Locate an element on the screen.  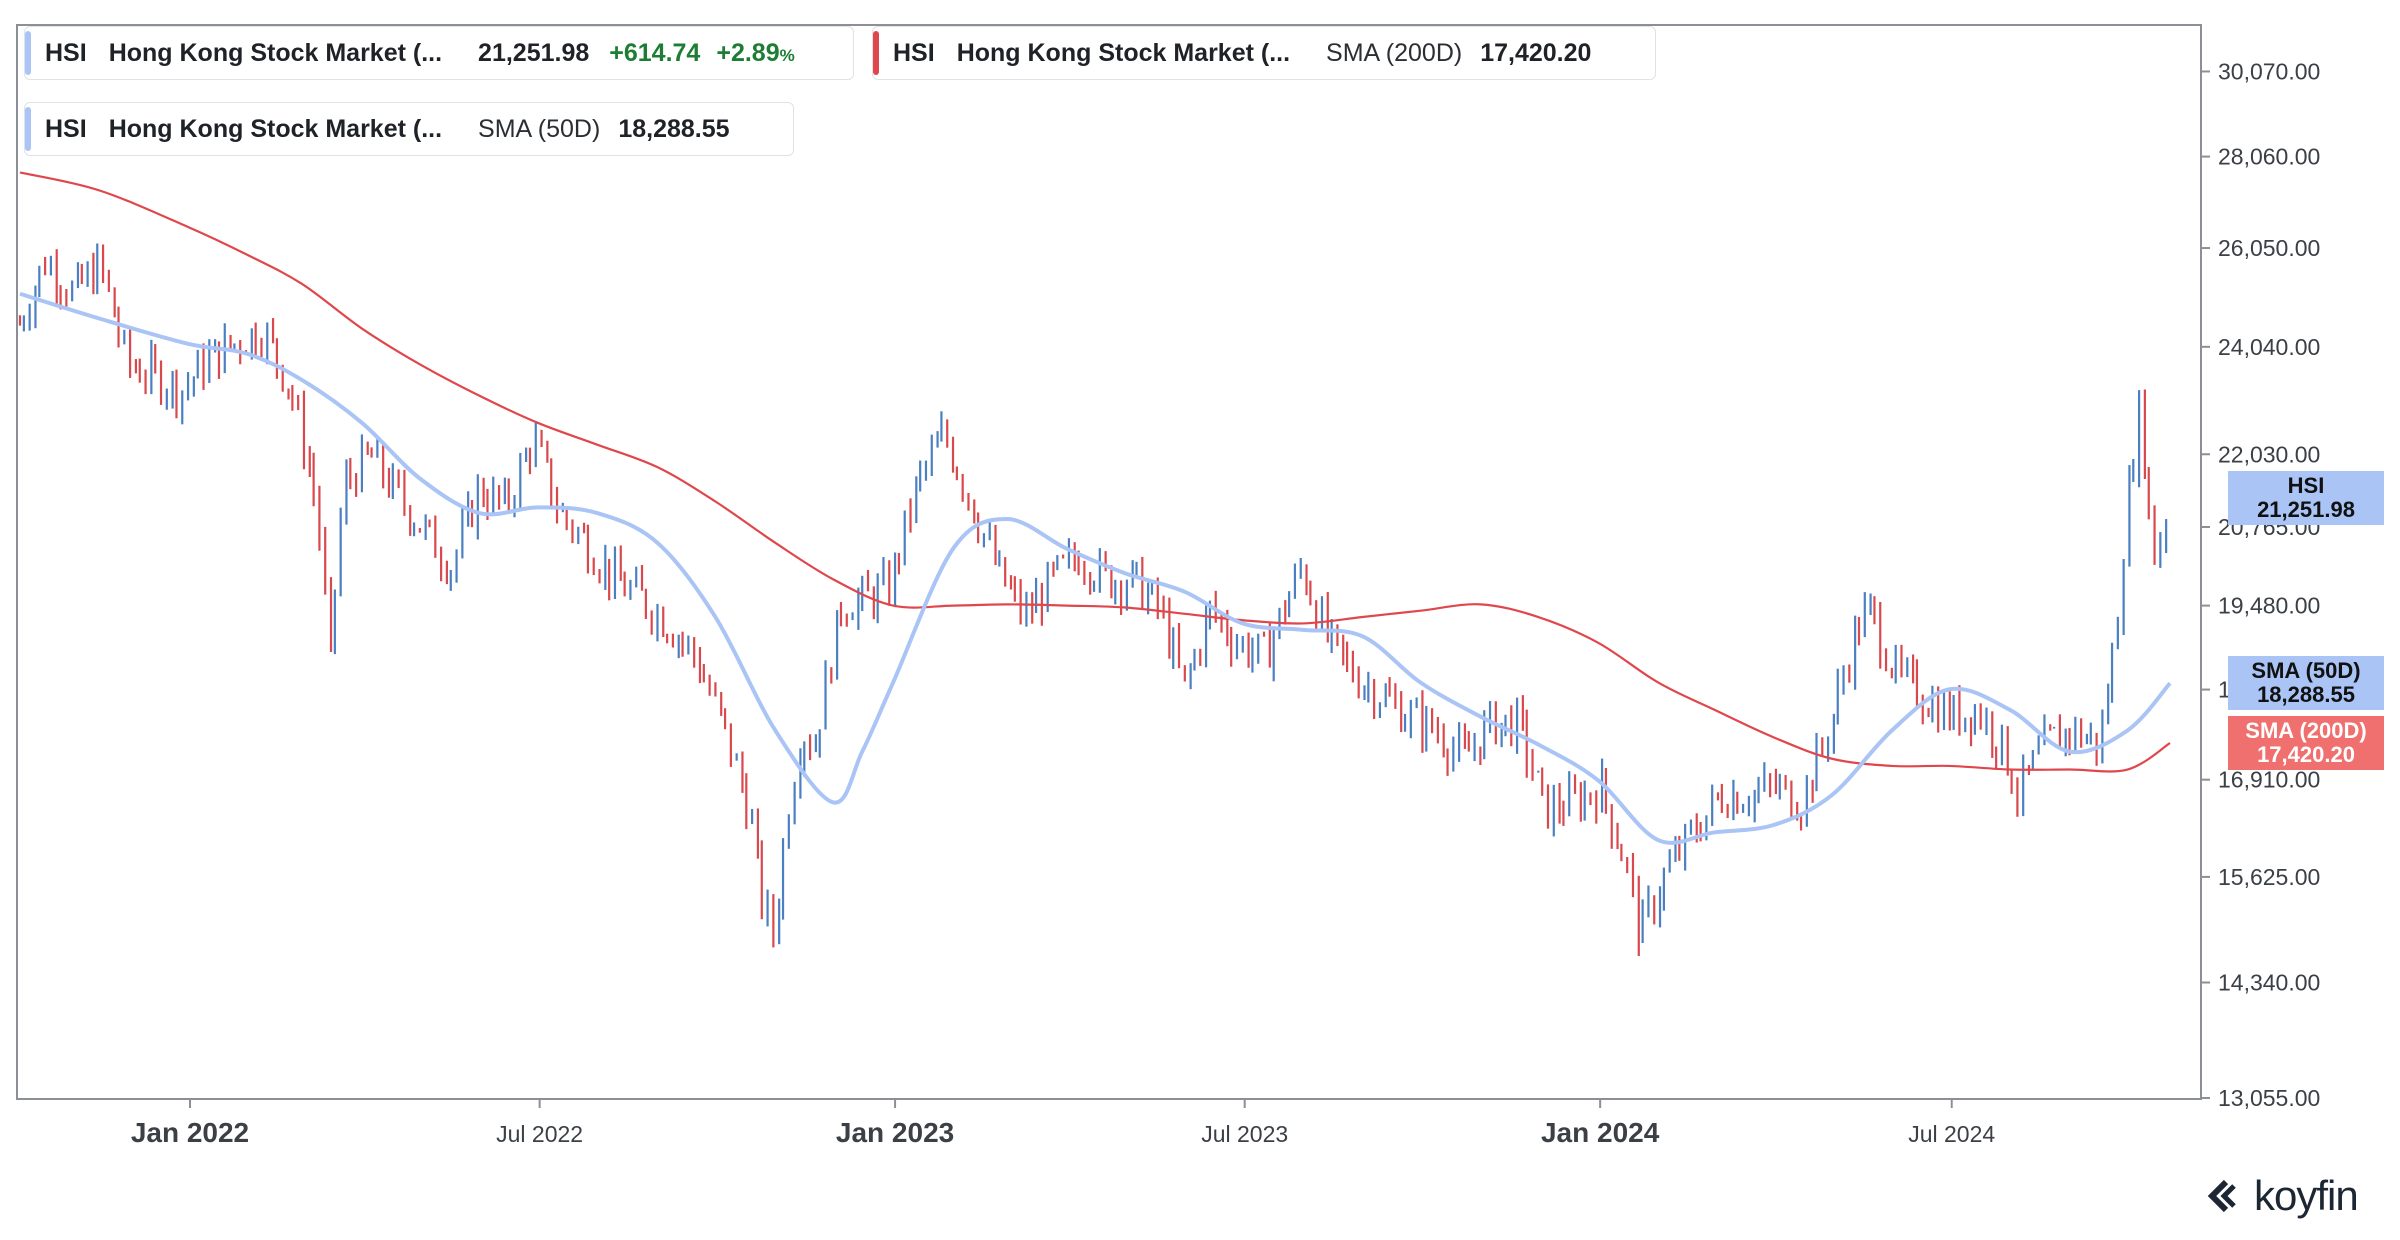
y-tick-label: 15,625.00 is located at coordinates (2269, 877).